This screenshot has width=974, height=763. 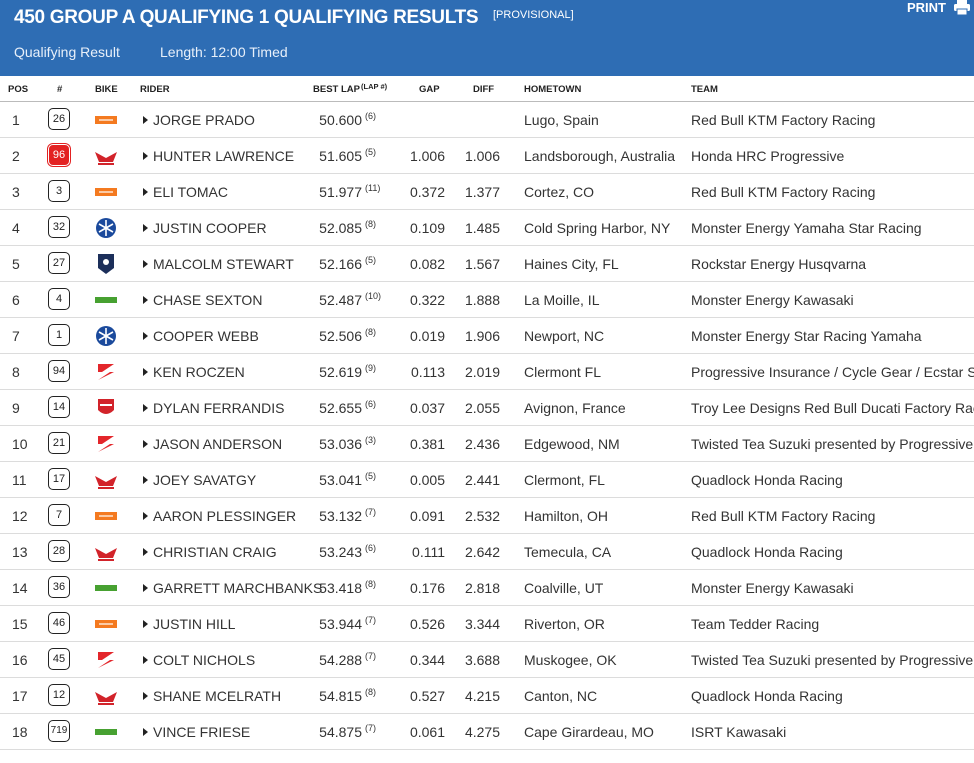 I want to click on diff: 2.441, so click(x=482, y=480).